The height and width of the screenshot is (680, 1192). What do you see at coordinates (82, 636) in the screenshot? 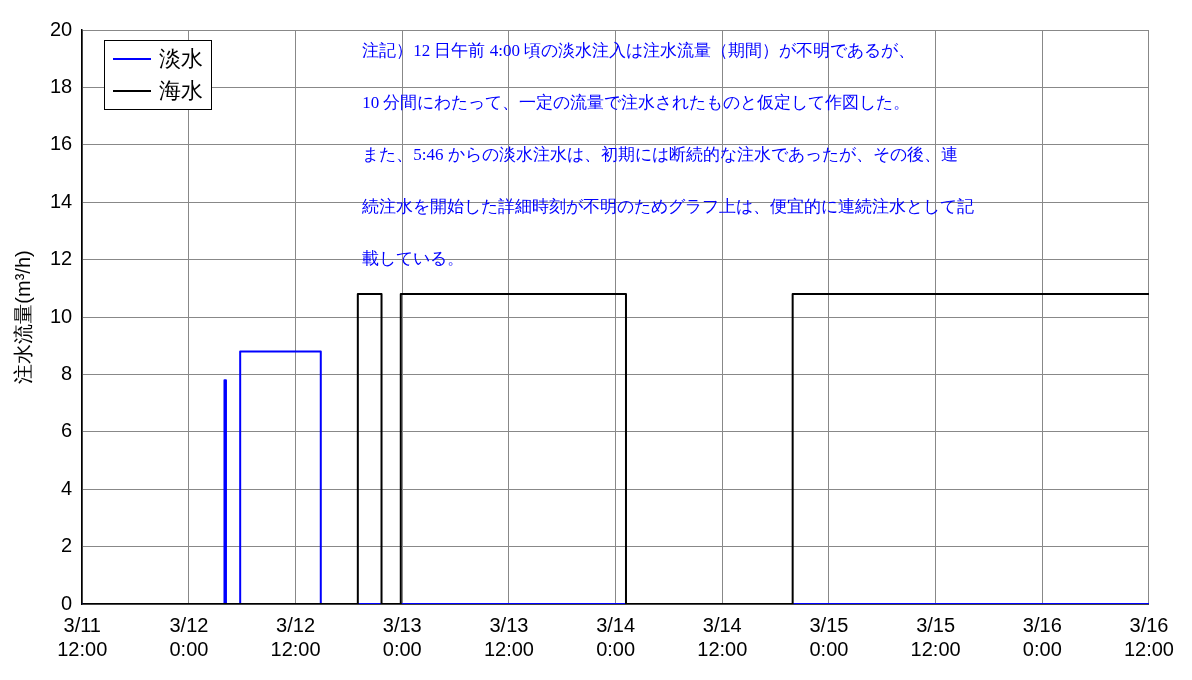
I see `x-tick-label: 3/11 12:00` at bounding box center [82, 636].